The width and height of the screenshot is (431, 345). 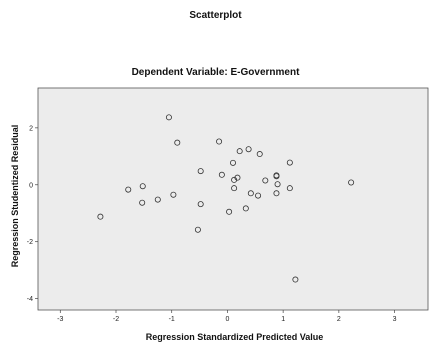 What do you see at coordinates (31, 128) in the screenshot?
I see `y-tick-label: 2` at bounding box center [31, 128].